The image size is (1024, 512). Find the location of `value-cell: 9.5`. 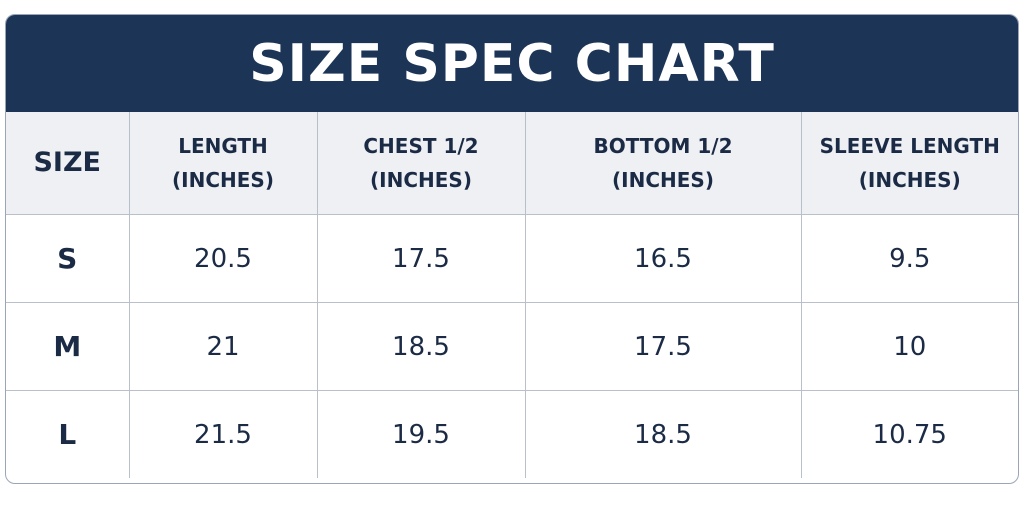

value-cell: 9.5 is located at coordinates (909, 258).